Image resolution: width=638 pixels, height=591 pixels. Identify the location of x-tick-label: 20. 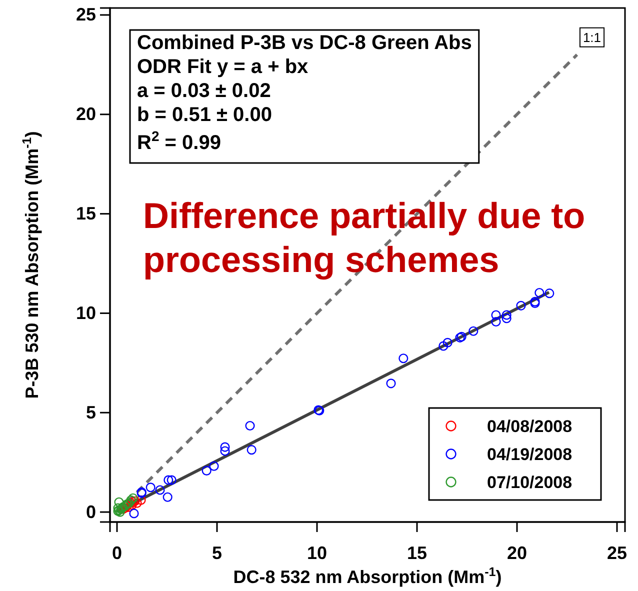
(517, 552).